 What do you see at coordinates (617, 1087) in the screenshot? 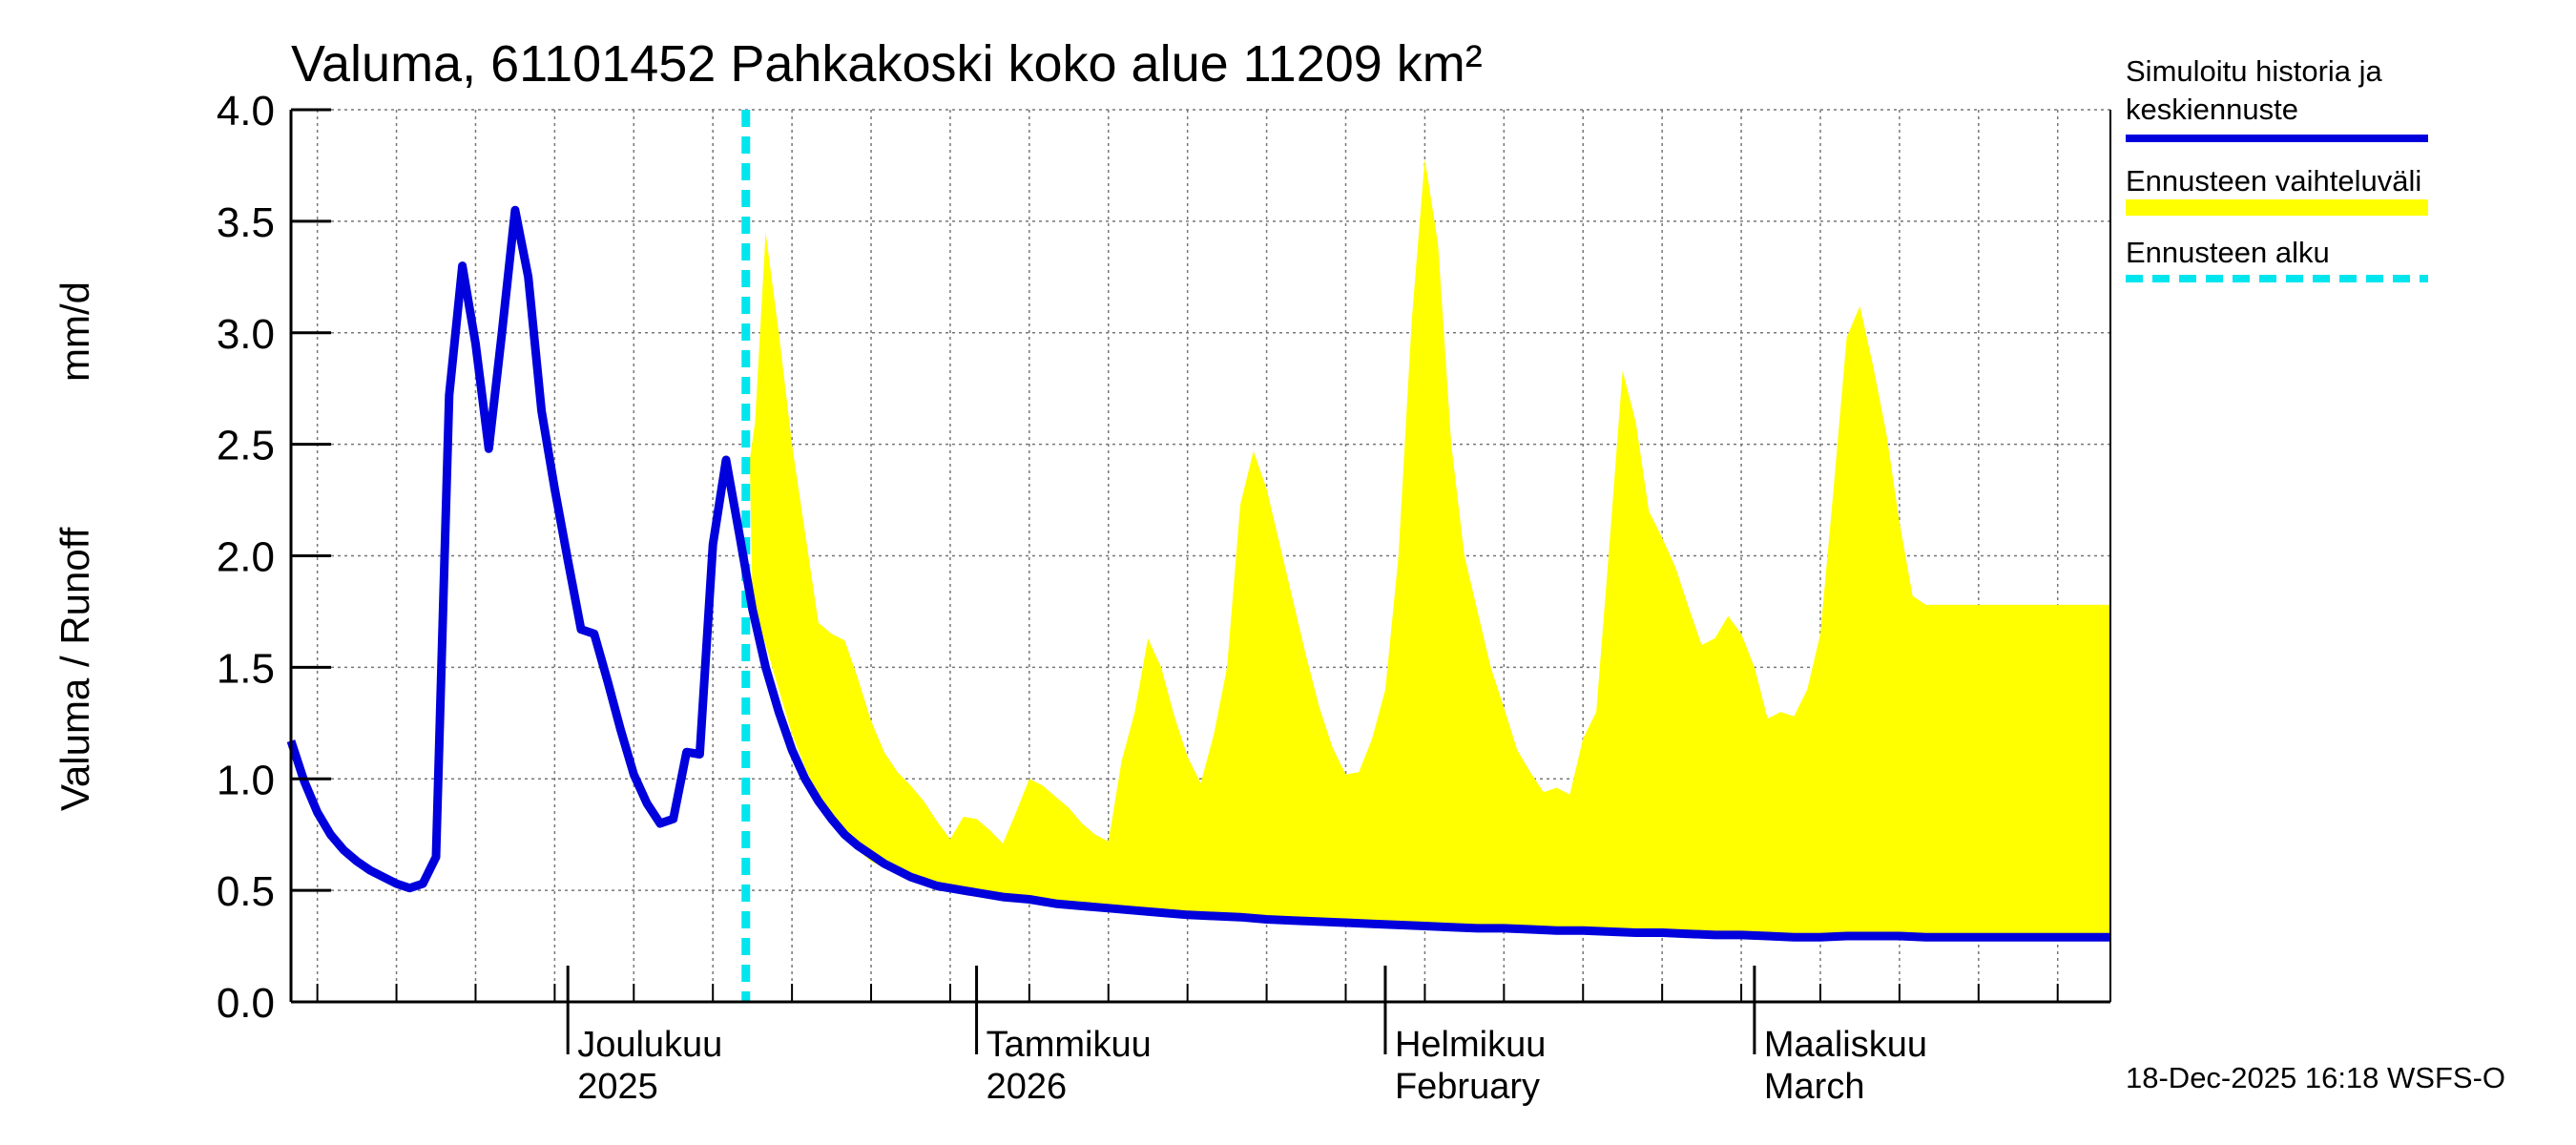
I see `x-month-sublabel-0: 2025` at bounding box center [617, 1087].